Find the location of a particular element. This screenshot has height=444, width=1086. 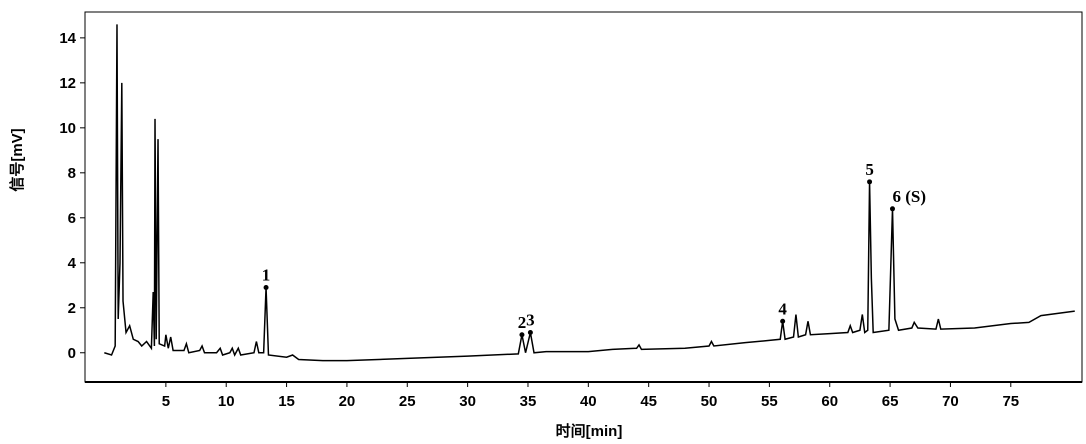

x-tick-label: 30 is located at coordinates (467, 401).